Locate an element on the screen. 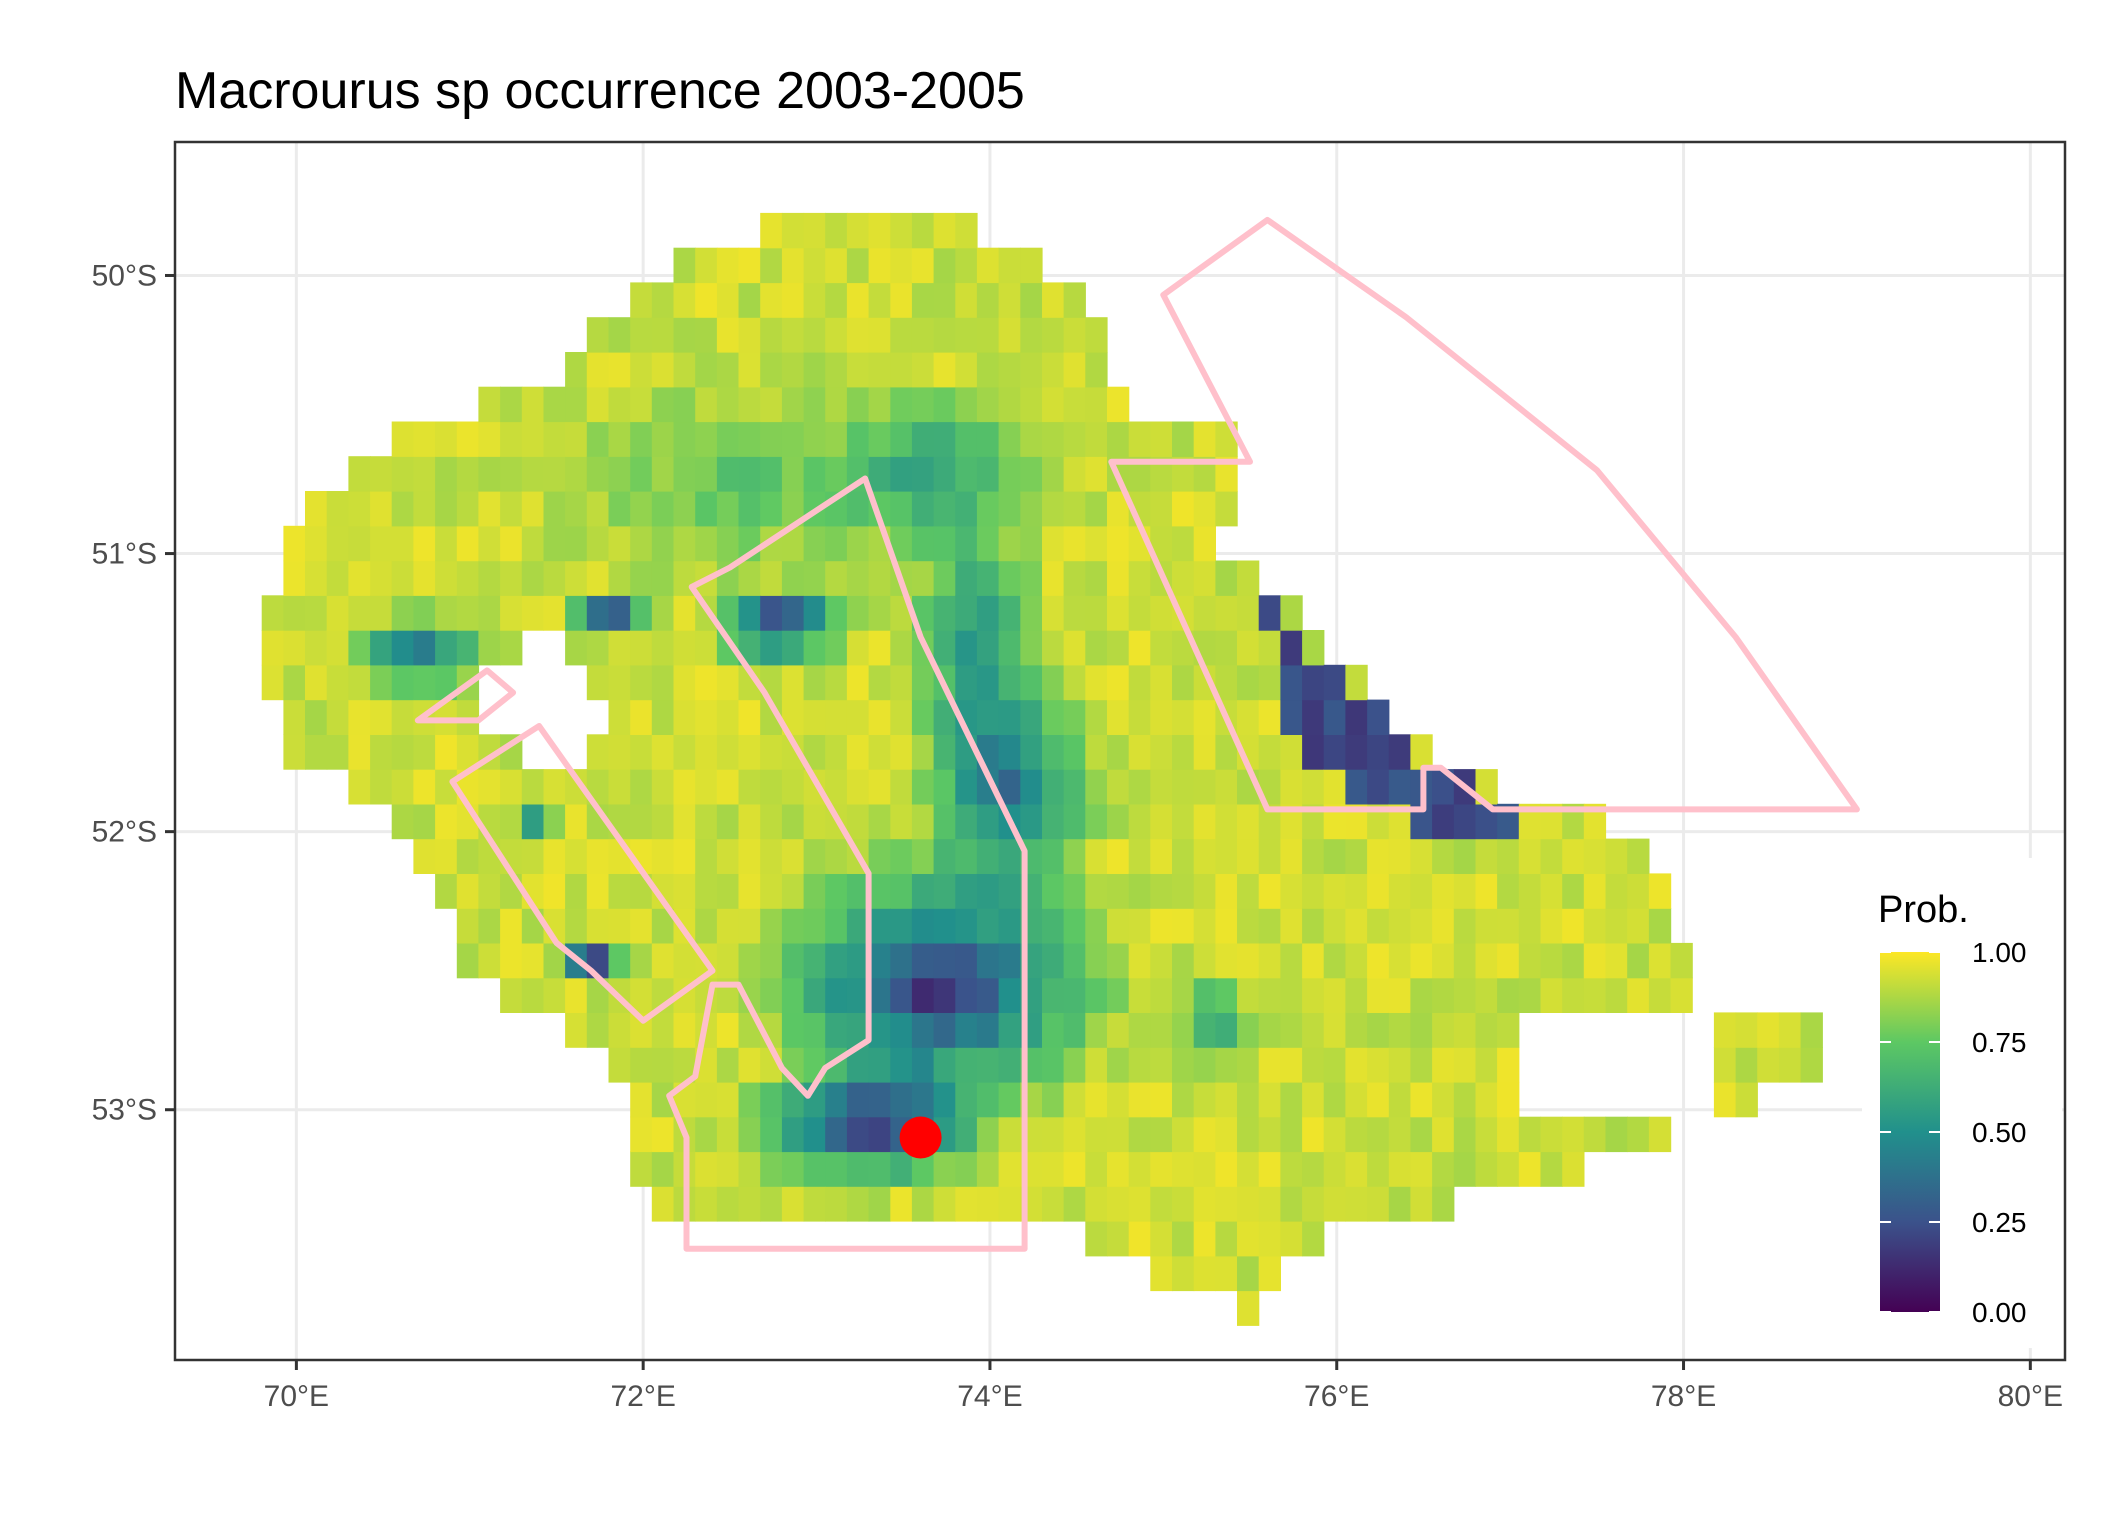 The height and width of the screenshot is (1535, 2125). boundary-outline is located at coordinates (847, 863).